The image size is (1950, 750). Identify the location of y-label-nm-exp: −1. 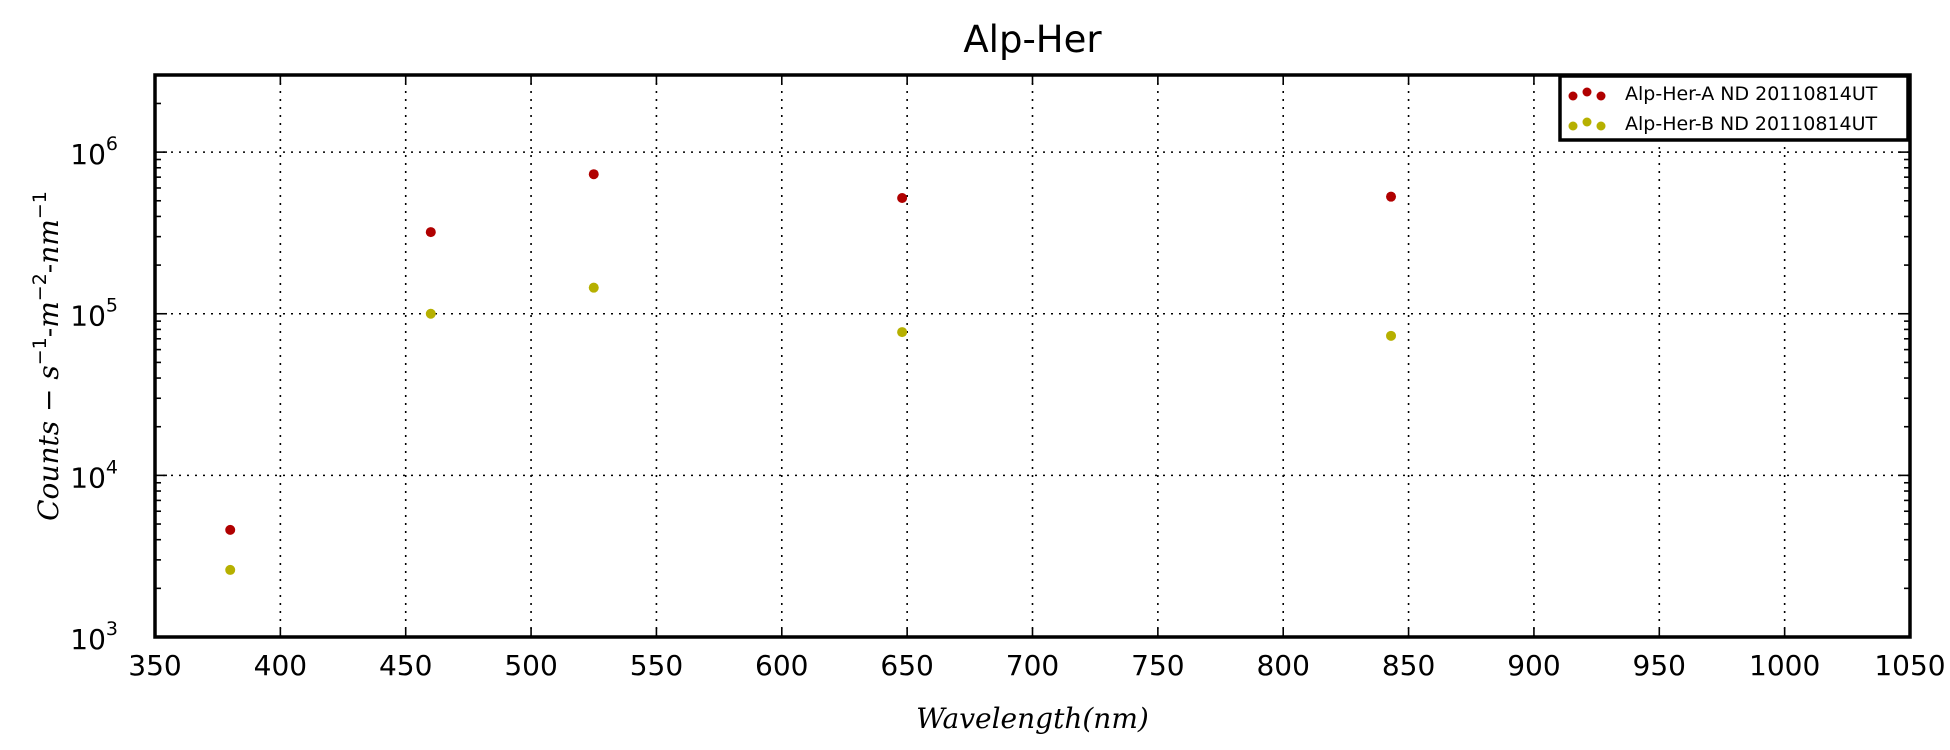
(40, 205).